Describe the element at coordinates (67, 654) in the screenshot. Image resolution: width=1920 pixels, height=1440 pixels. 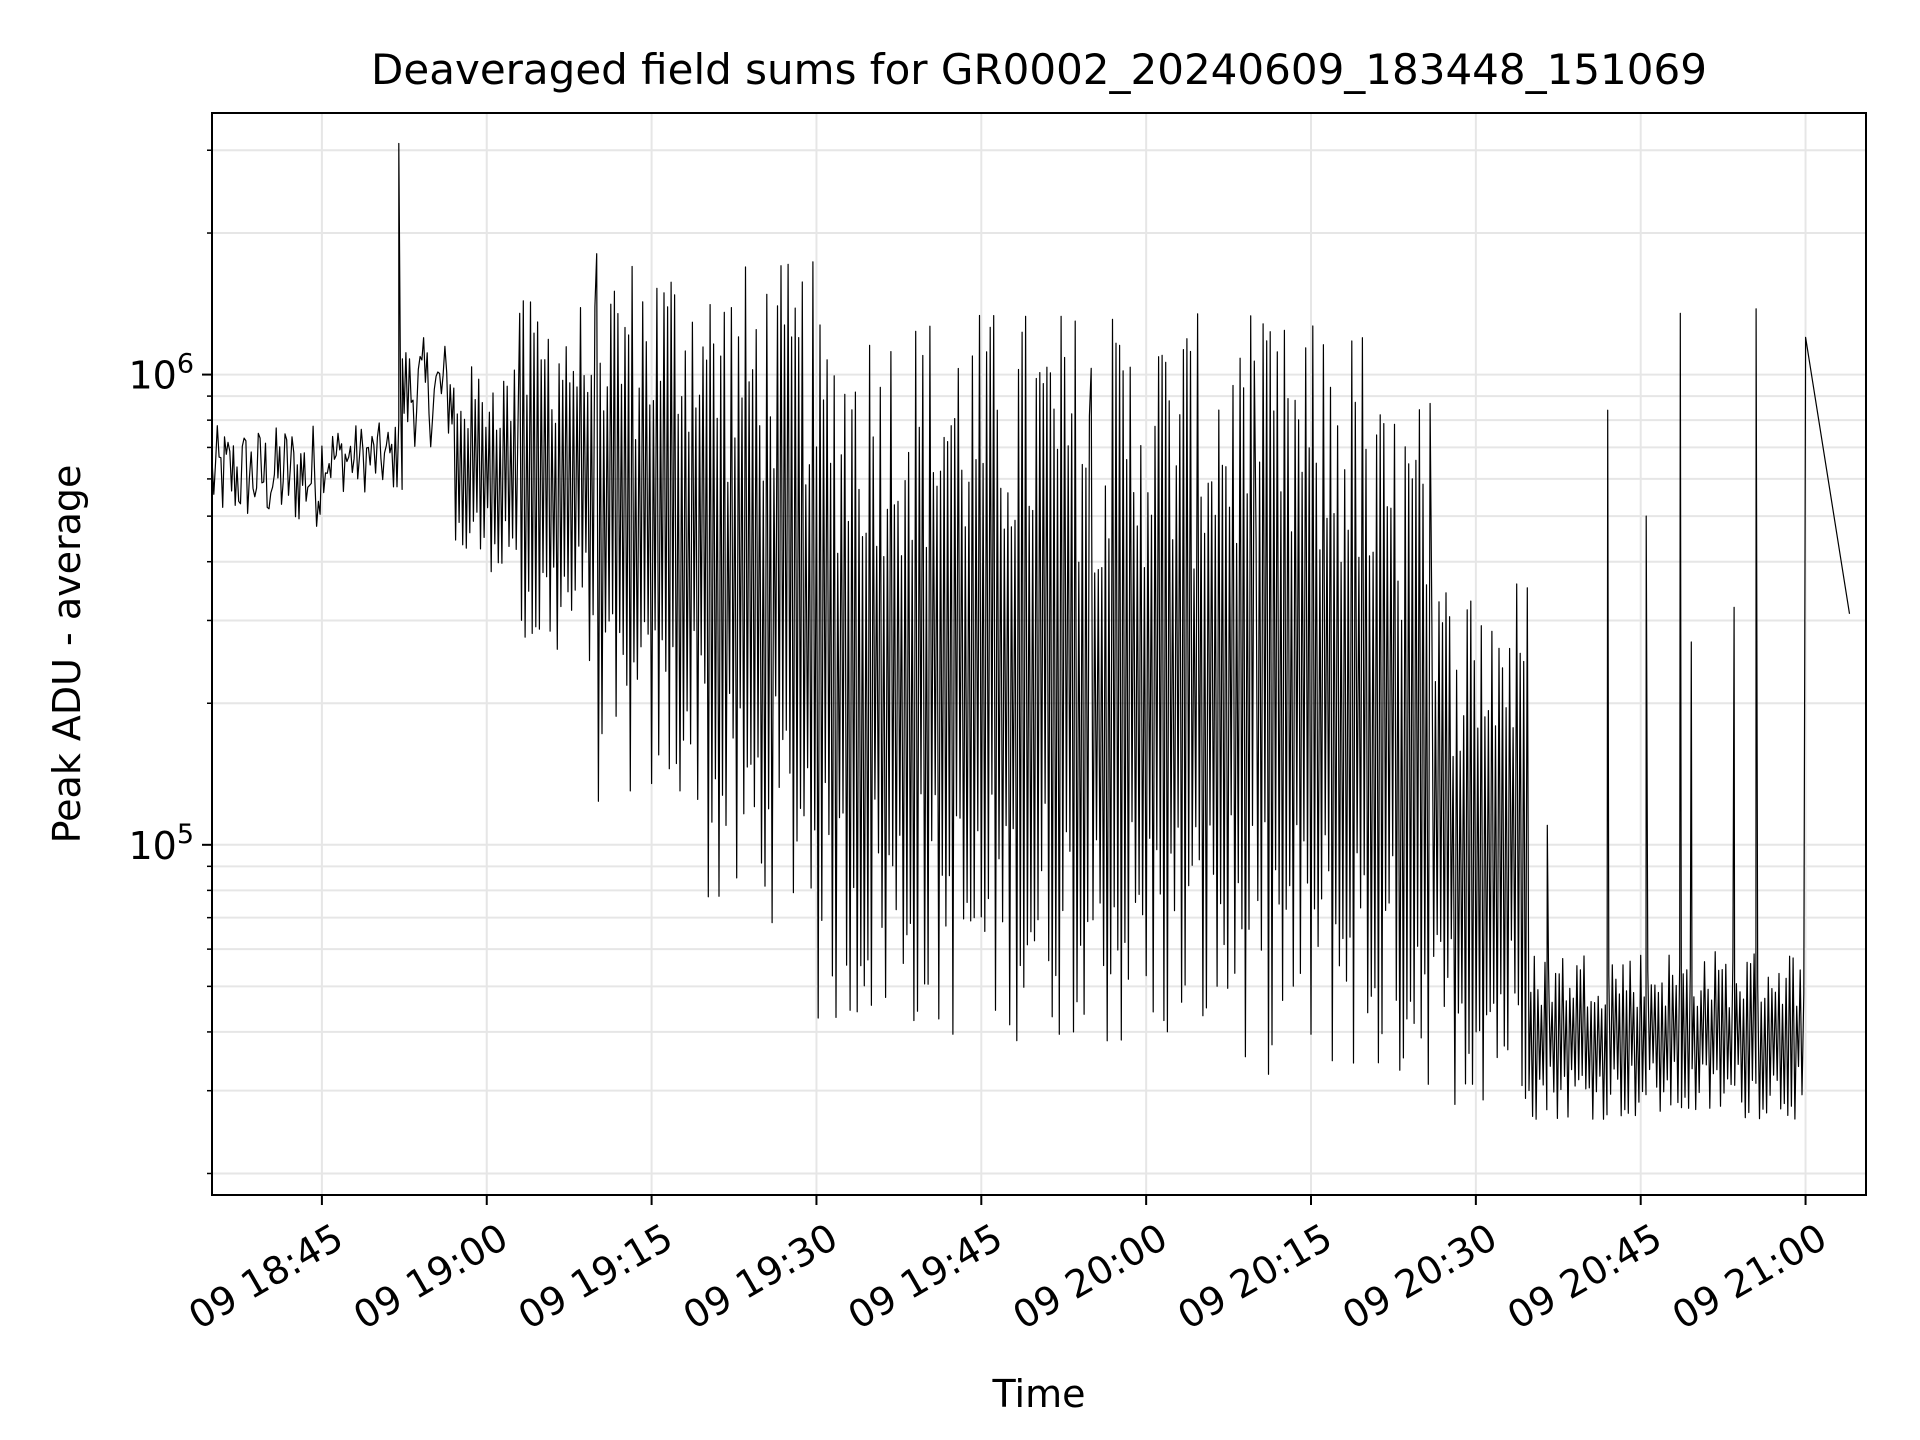
I see `y-axis-label: Peak ADU - average` at that location.